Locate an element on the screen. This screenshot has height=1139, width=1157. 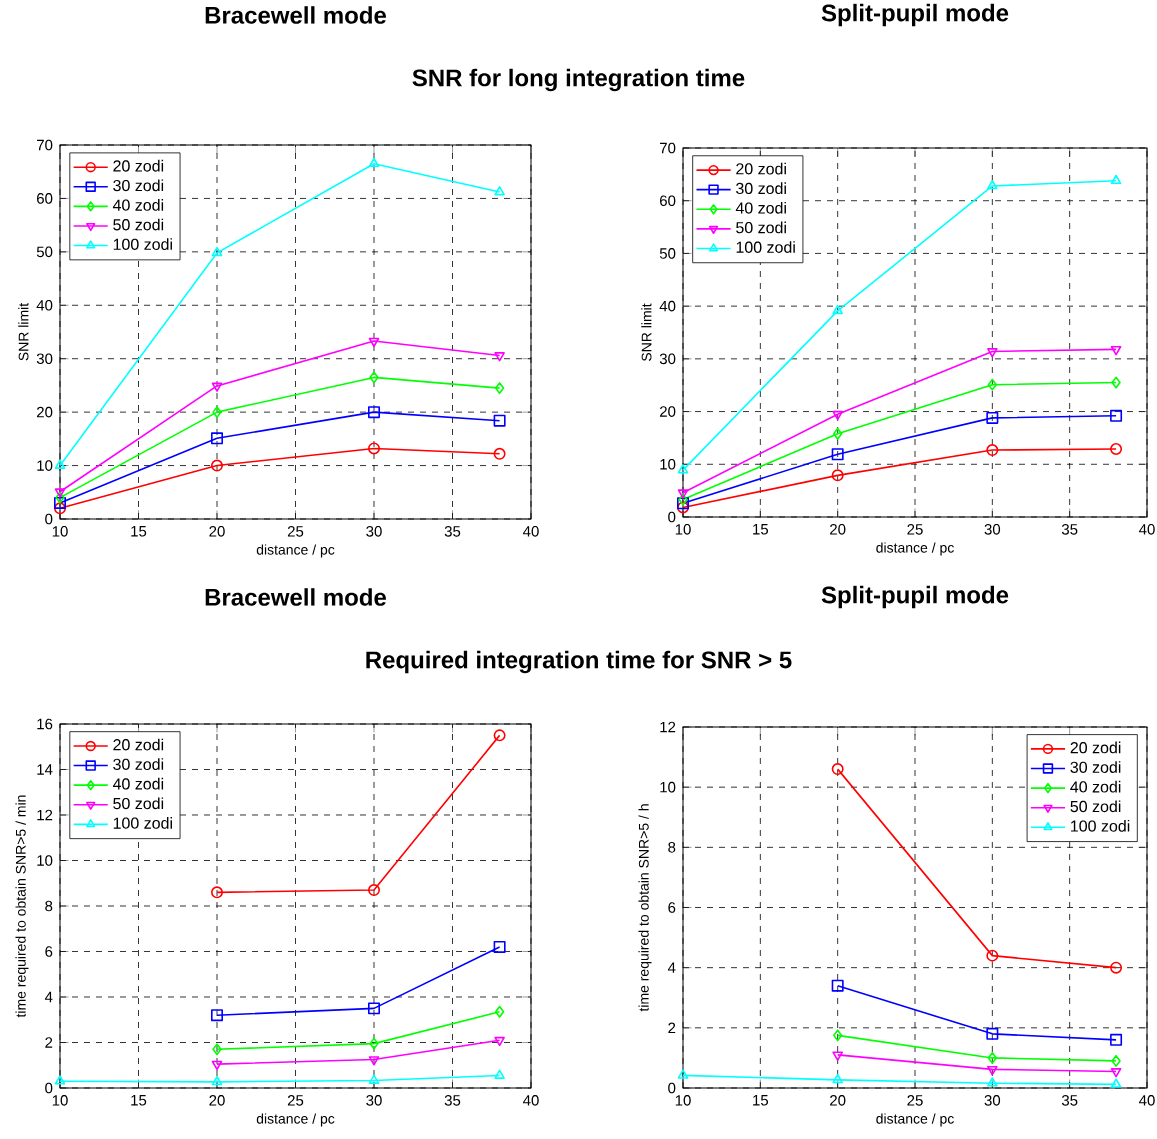
y-axis-title: SNR limit is located at coordinates (23, 331).